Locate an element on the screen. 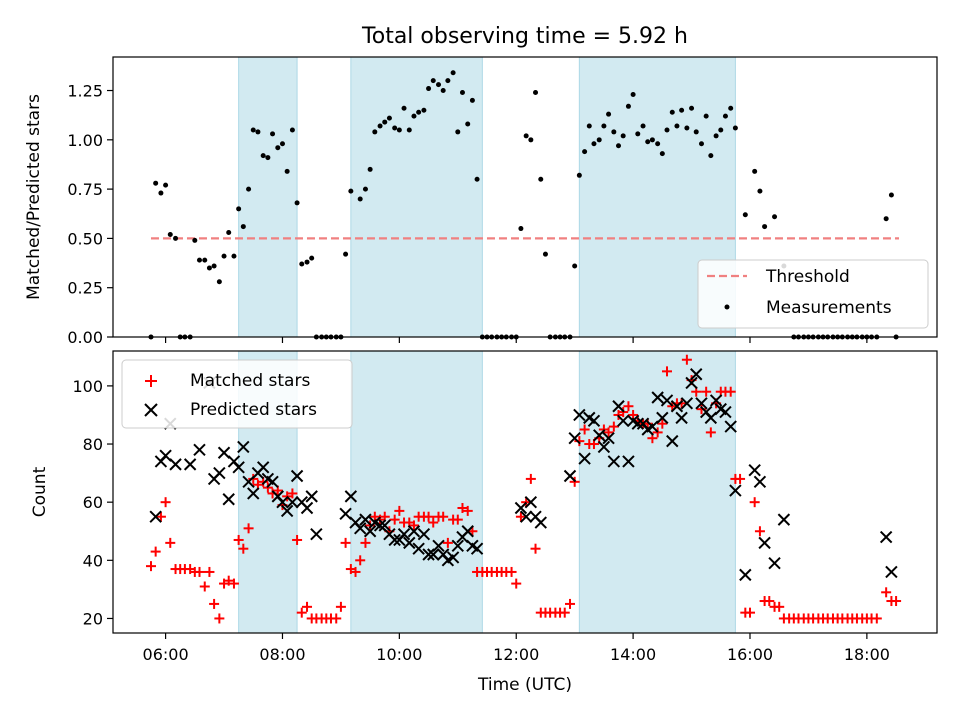 Image resolution: width=960 pixels, height=720 pixels. top-y-tick-label: 0.00 is located at coordinates (85, 337).